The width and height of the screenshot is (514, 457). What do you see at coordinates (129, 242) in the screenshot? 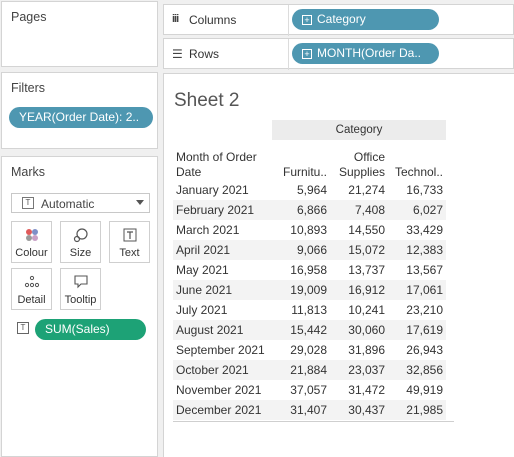
I see `text-card: Text` at bounding box center [129, 242].